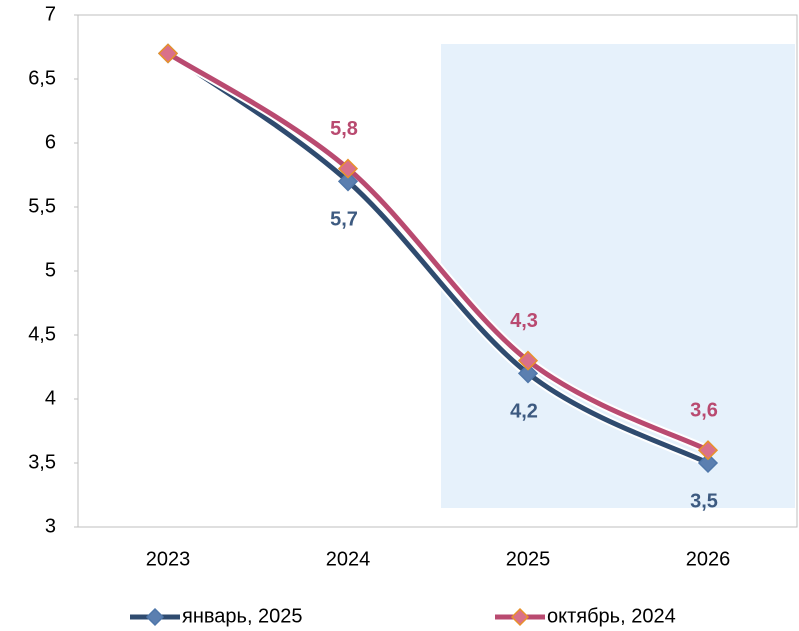 The width and height of the screenshot is (799, 631). I want to click on legend-label: октябрь, 2024, so click(611, 616).